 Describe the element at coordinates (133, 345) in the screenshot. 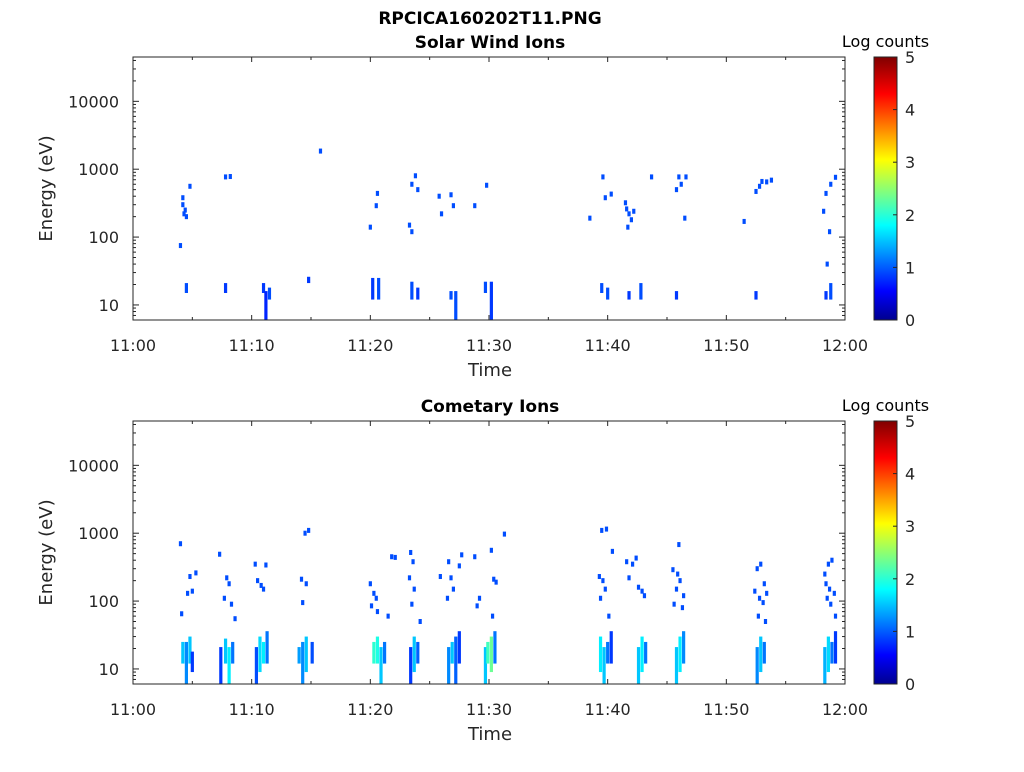

I see `x-tick-label: 11:00` at that location.